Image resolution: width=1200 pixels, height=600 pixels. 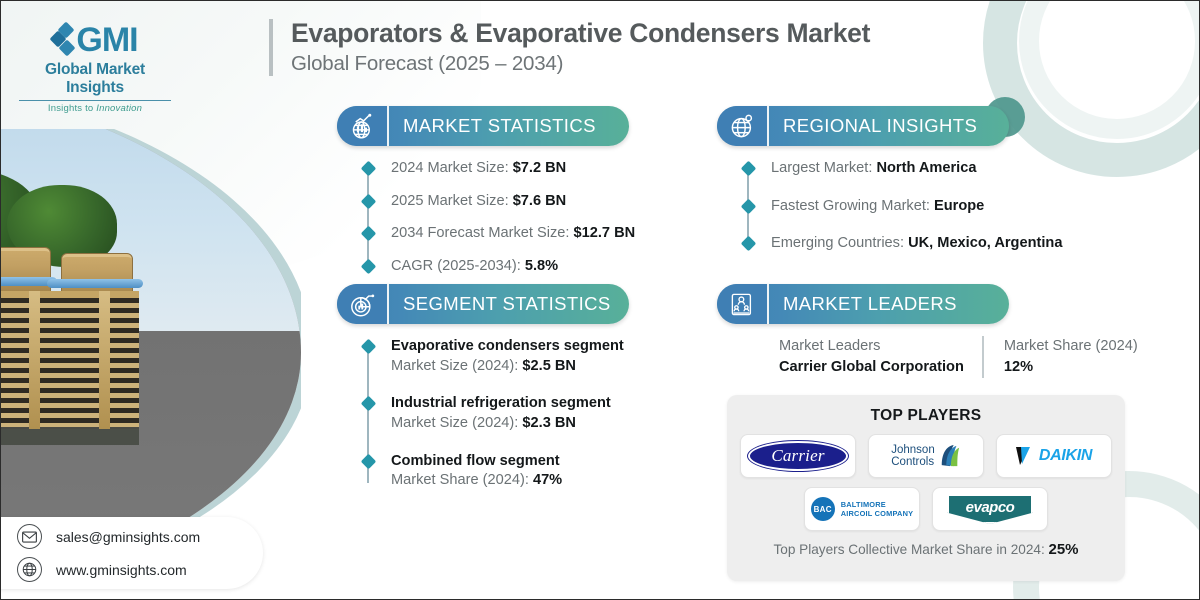 I want to click on player-logo-baltimore-aircoil: BAC BALTIMORE AIRCOIL COMPANY, so click(x=862, y=509).